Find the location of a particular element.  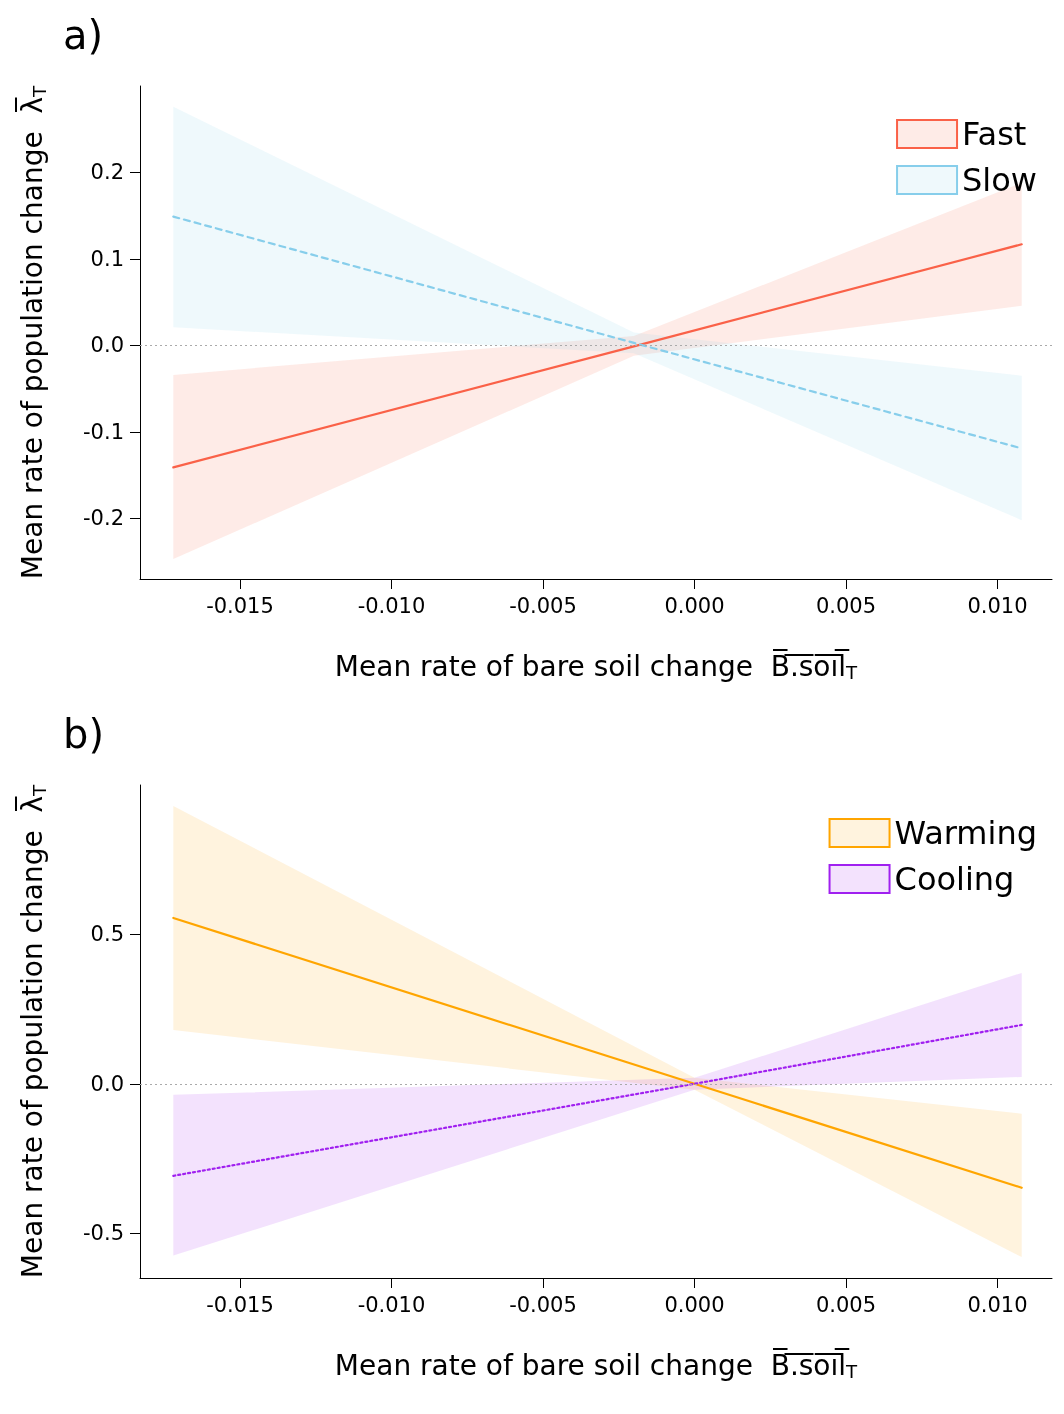

legend-label: Warming is located at coordinates (965, 833).